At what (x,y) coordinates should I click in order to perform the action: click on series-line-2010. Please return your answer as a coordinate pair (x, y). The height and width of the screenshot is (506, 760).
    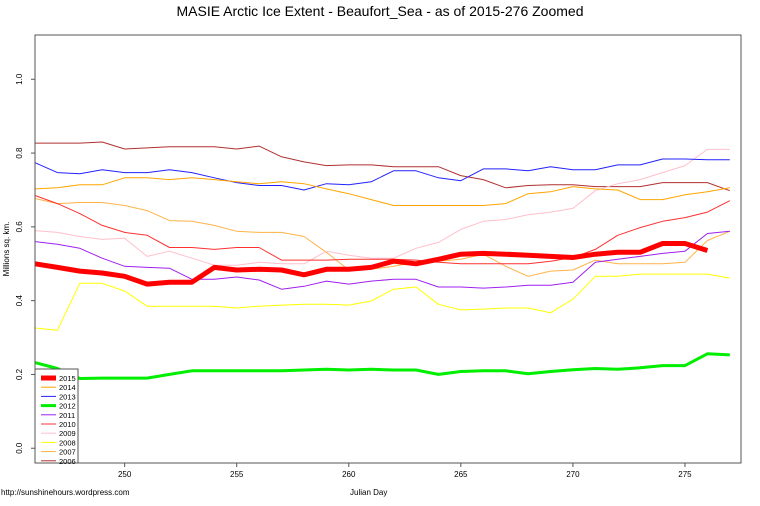
    Looking at the image, I should click on (382, 230).